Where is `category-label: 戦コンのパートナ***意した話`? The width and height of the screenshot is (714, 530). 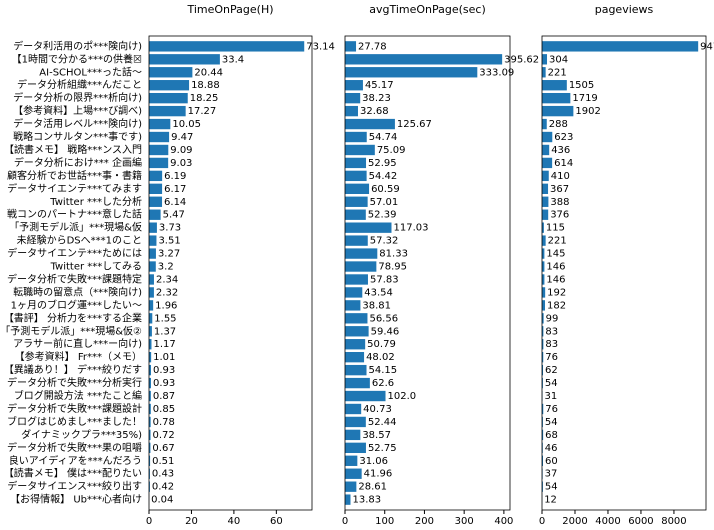 category-label: 戦コンのパートナ***意した話 is located at coordinates (74, 214).